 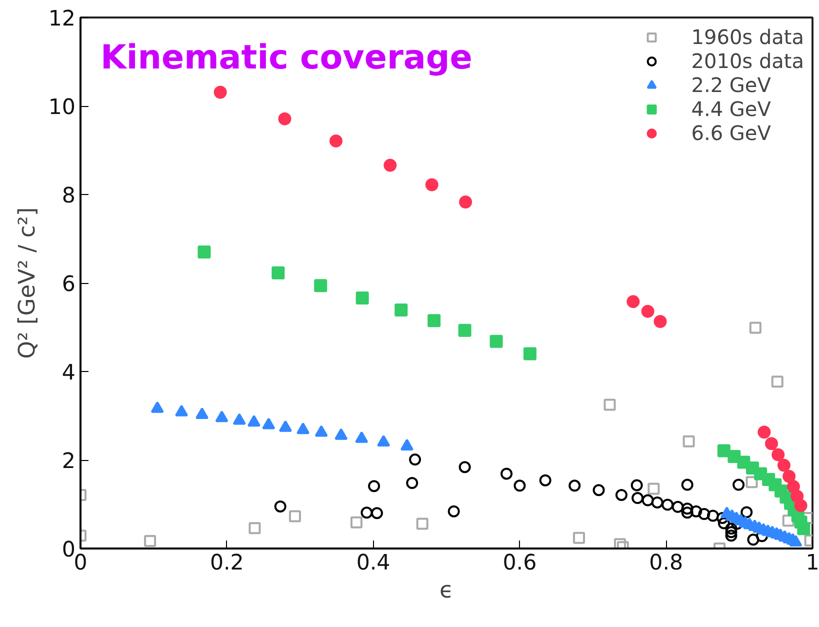 I want to click on y-tick-label: 12, so click(x=62, y=19).